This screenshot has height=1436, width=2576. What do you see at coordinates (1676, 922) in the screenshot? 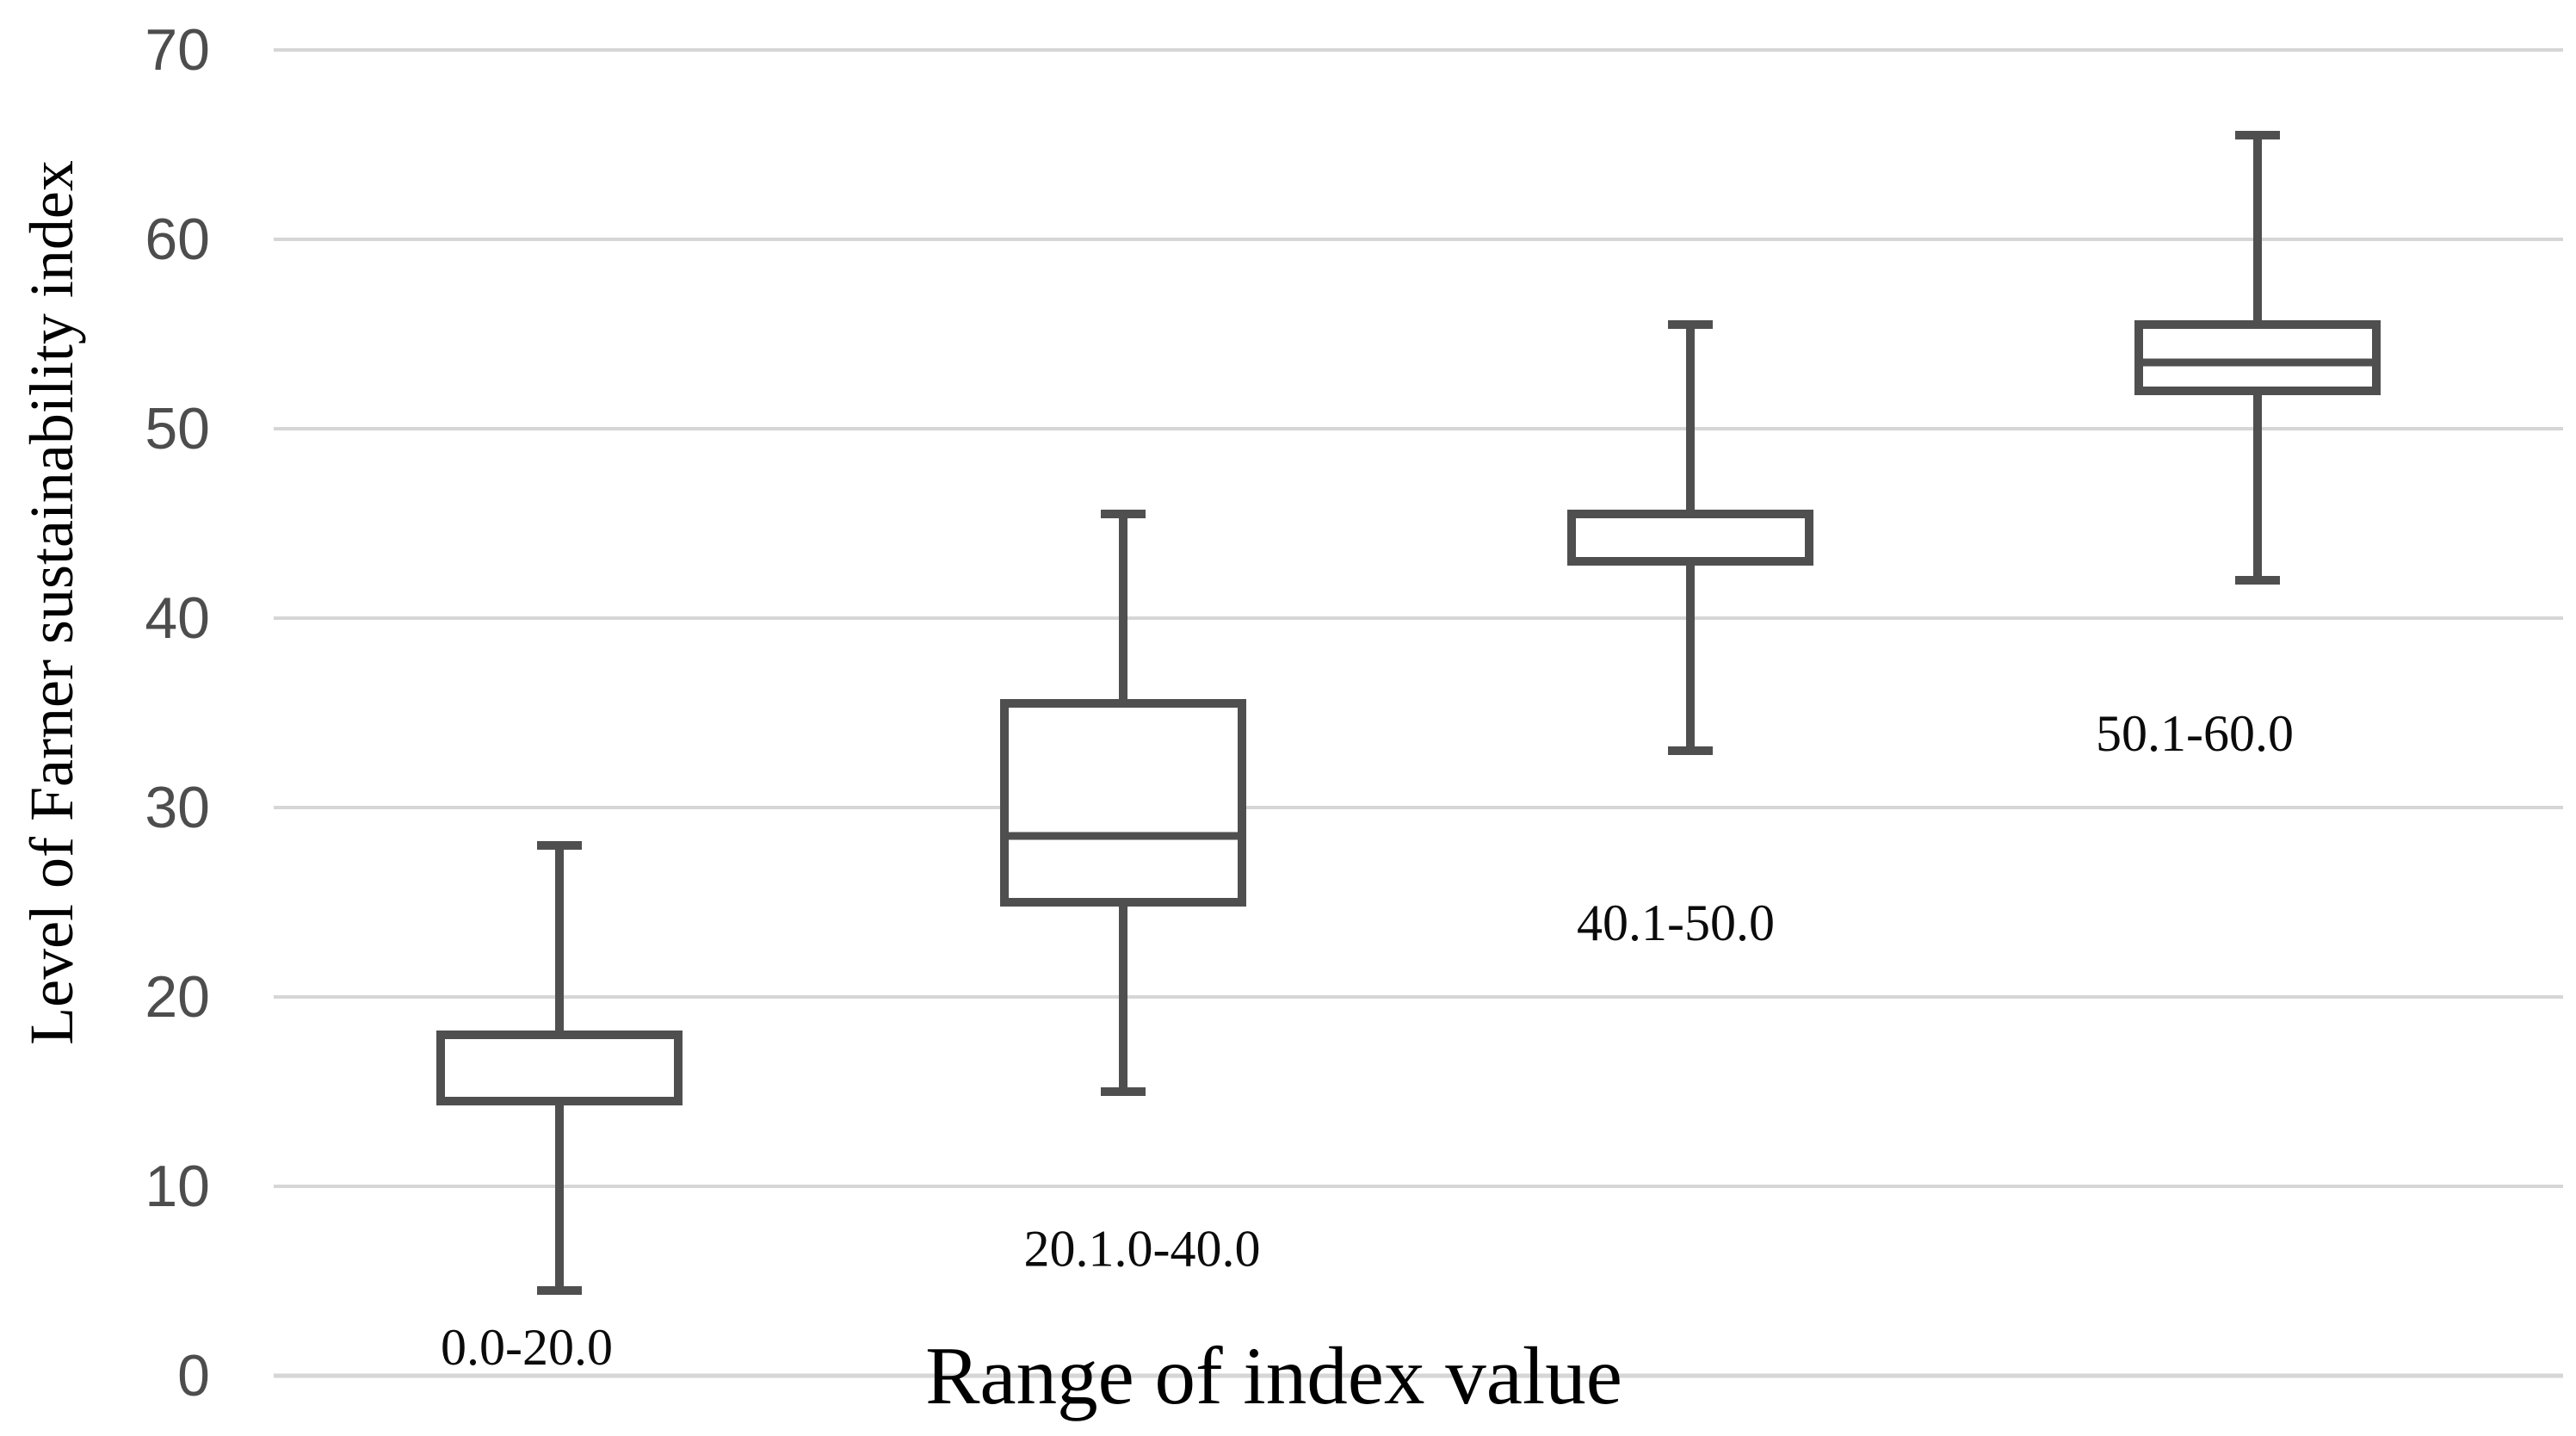
I see `category-label-3: 40.1-50.0` at bounding box center [1676, 922].